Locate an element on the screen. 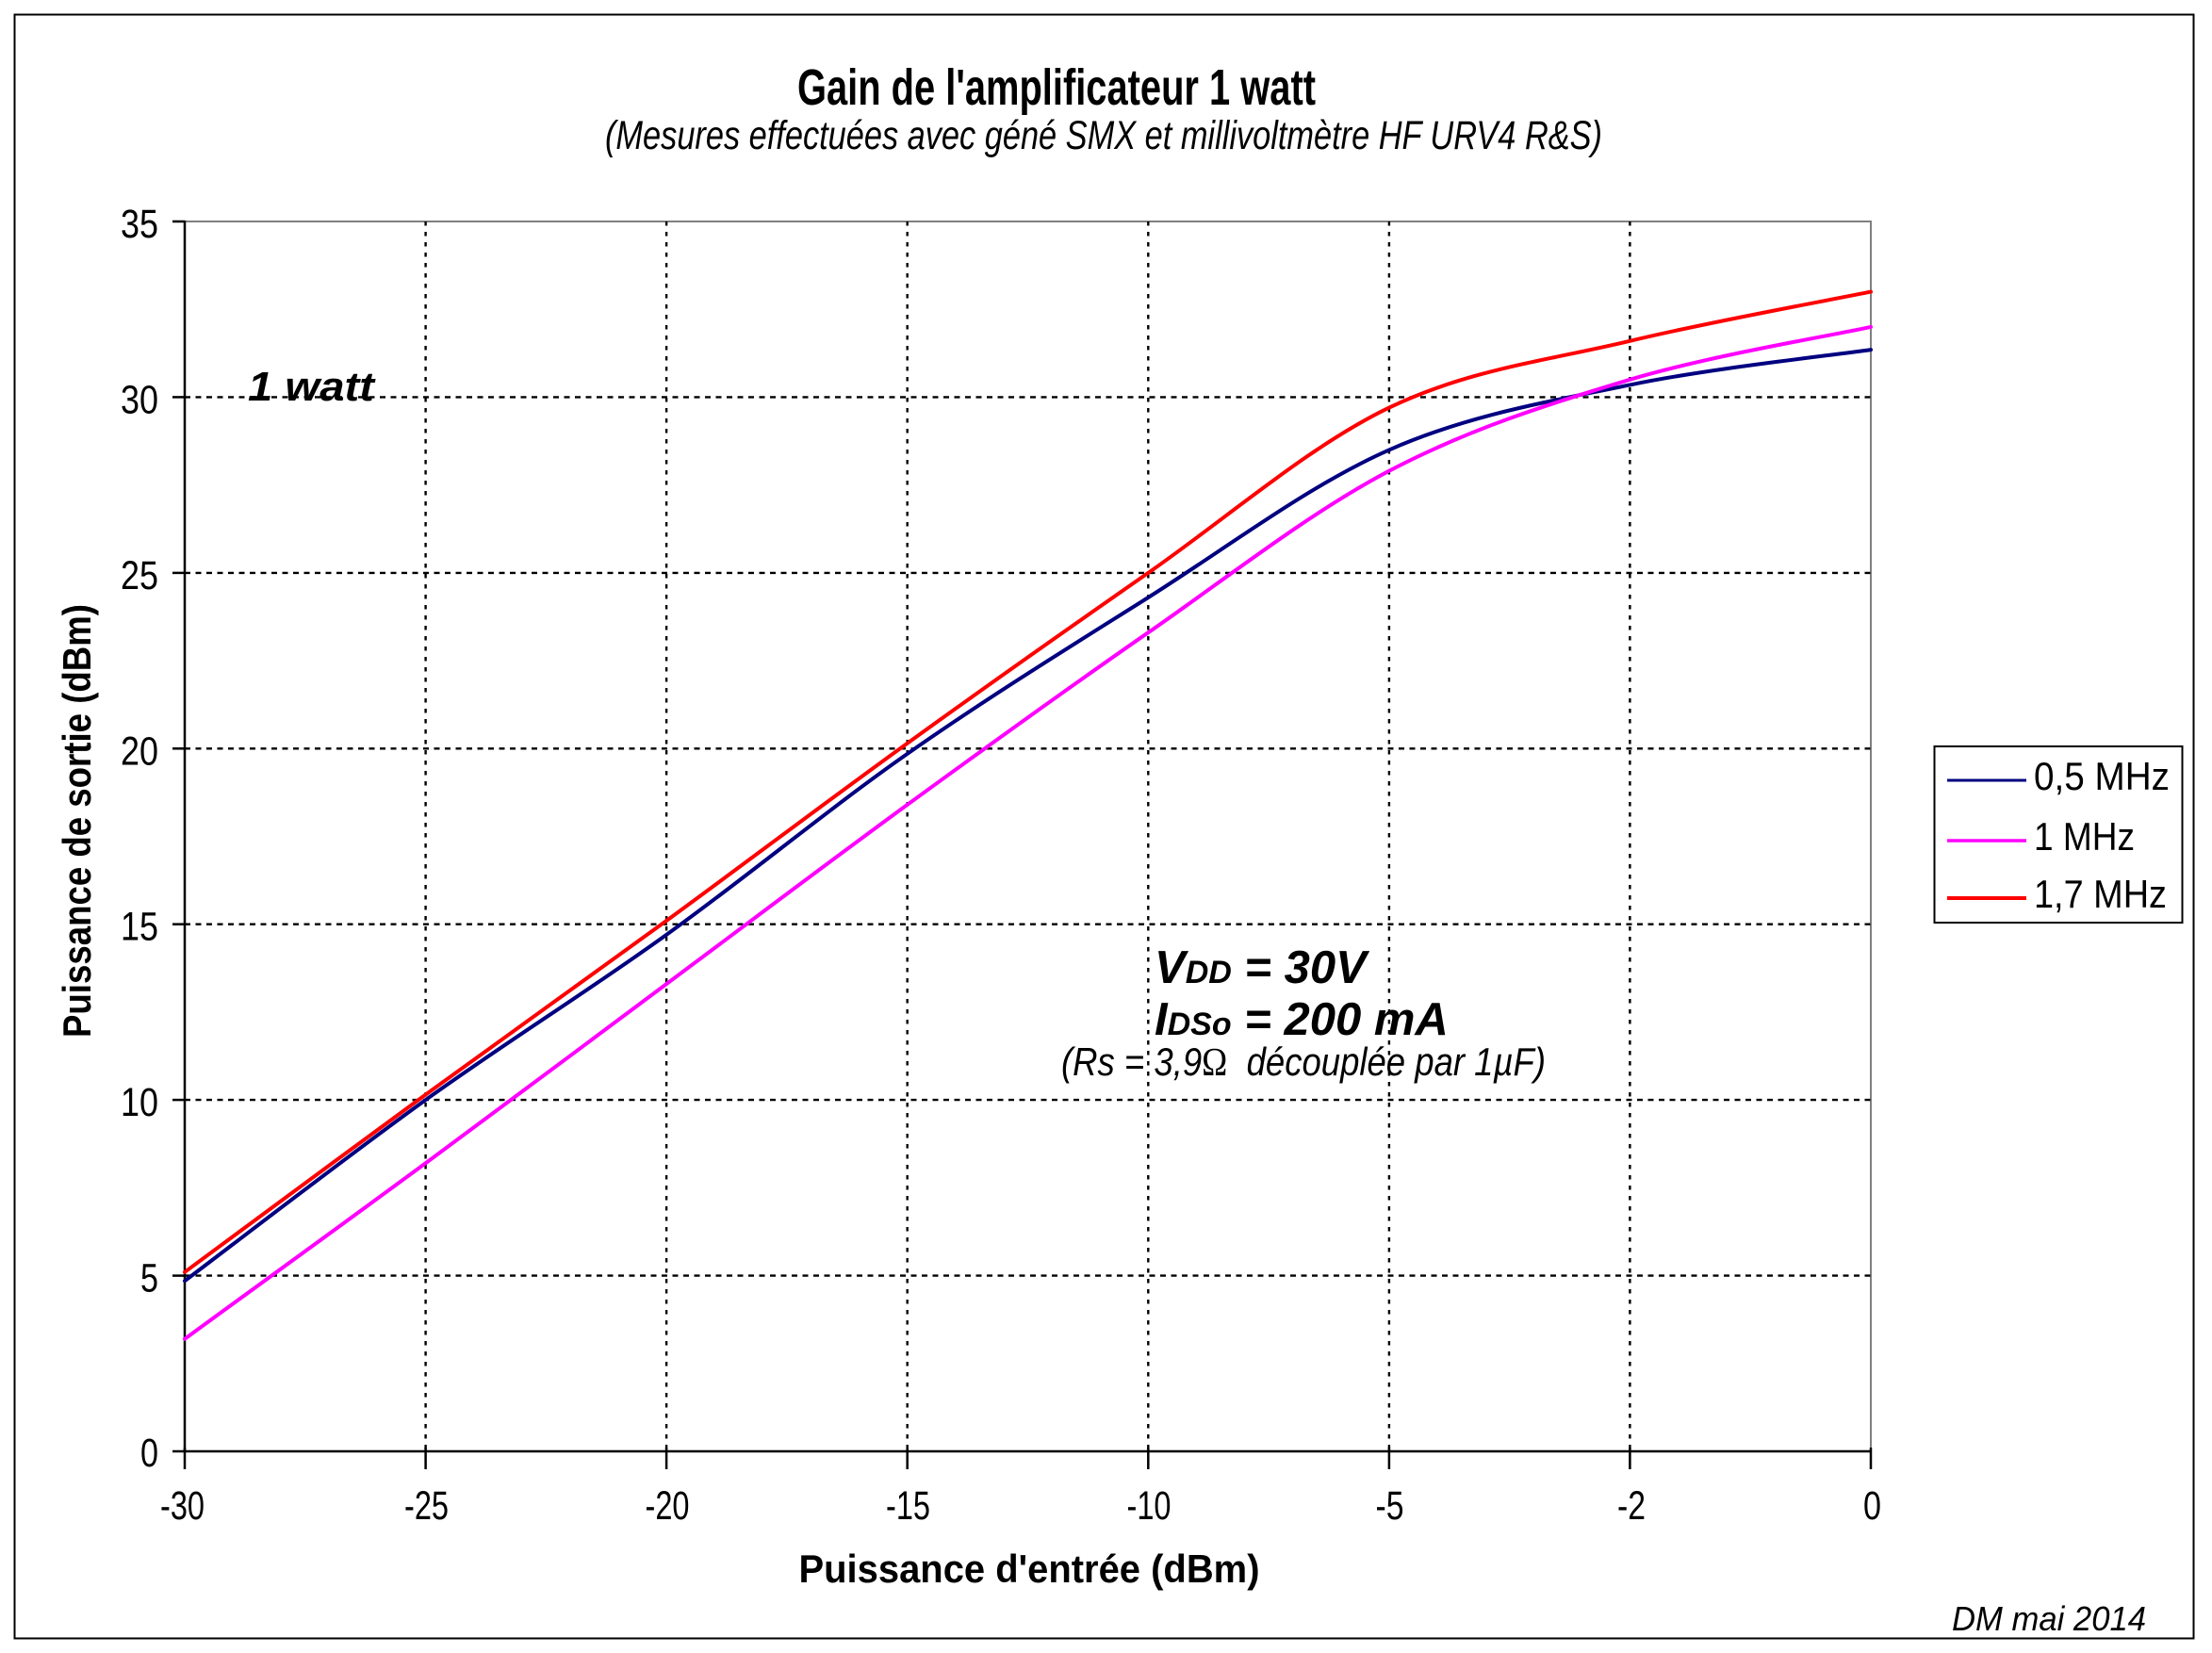 The height and width of the screenshot is (1653, 2212). svg-text: 1 watt is located at coordinates (312, 387).